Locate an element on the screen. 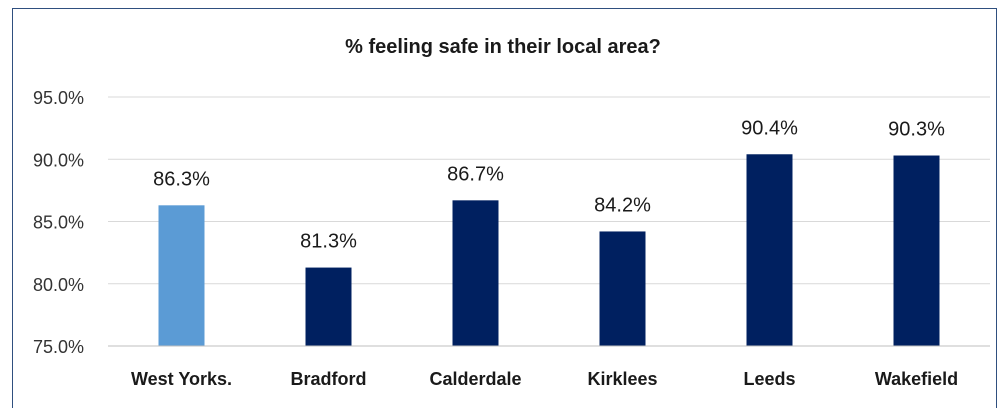 This screenshot has height=408, width=1006. y-tick-label: 90.0% is located at coordinates (58, 160).